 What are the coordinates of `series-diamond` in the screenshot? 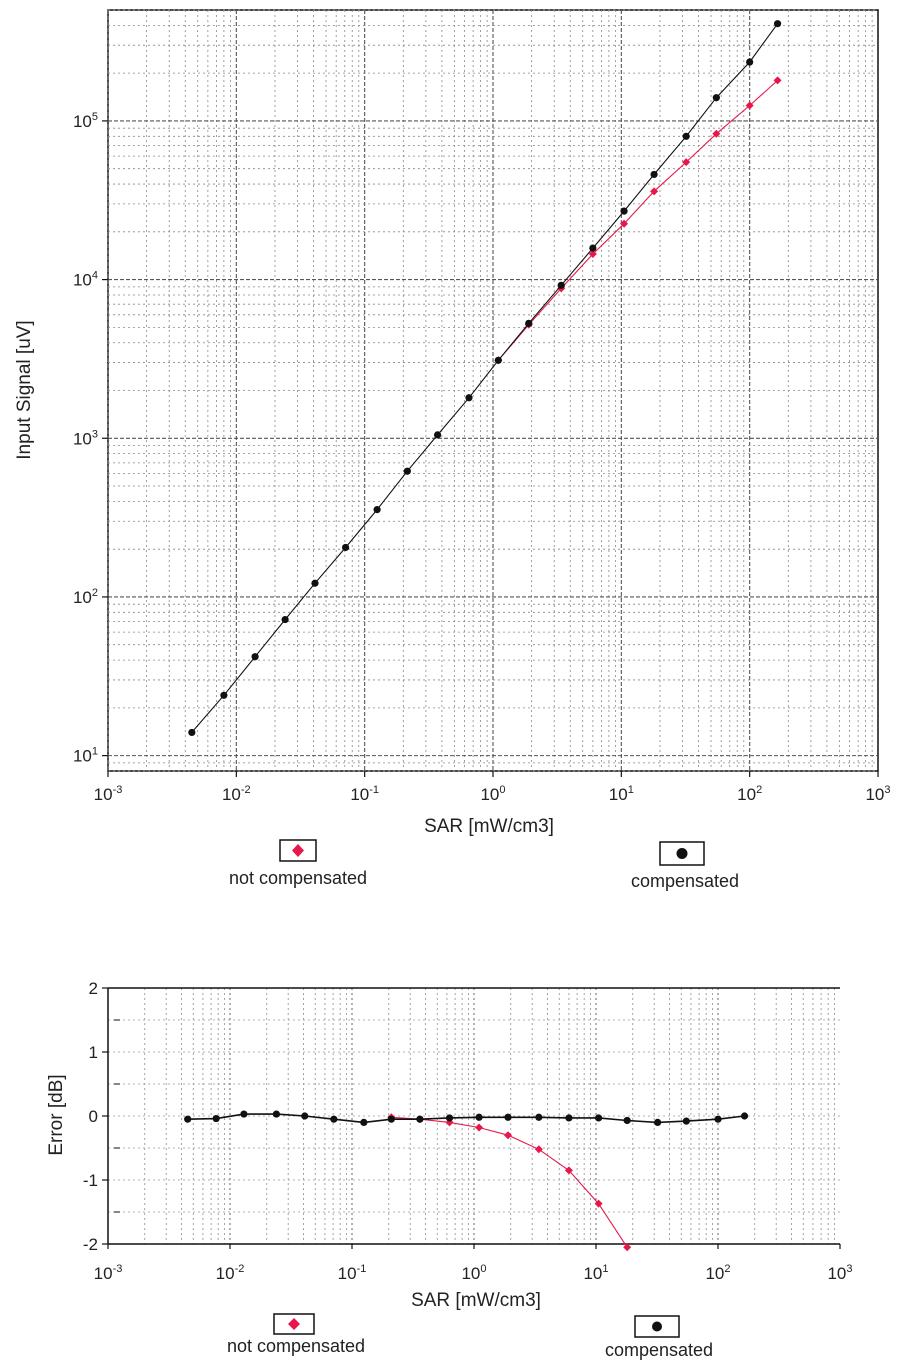 It's located at (509, 1182).